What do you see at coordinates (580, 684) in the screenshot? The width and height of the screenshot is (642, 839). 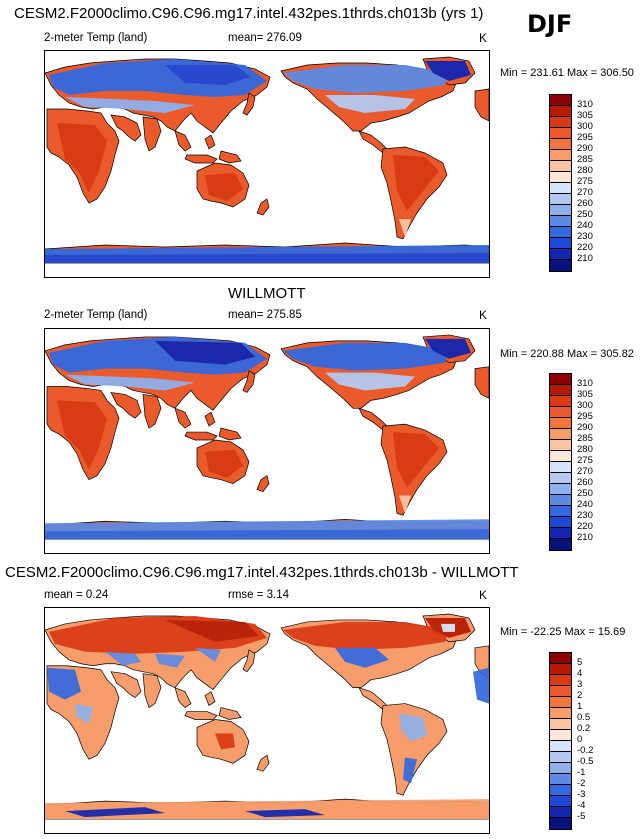 I see `colorbar-tick-label: 3` at bounding box center [580, 684].